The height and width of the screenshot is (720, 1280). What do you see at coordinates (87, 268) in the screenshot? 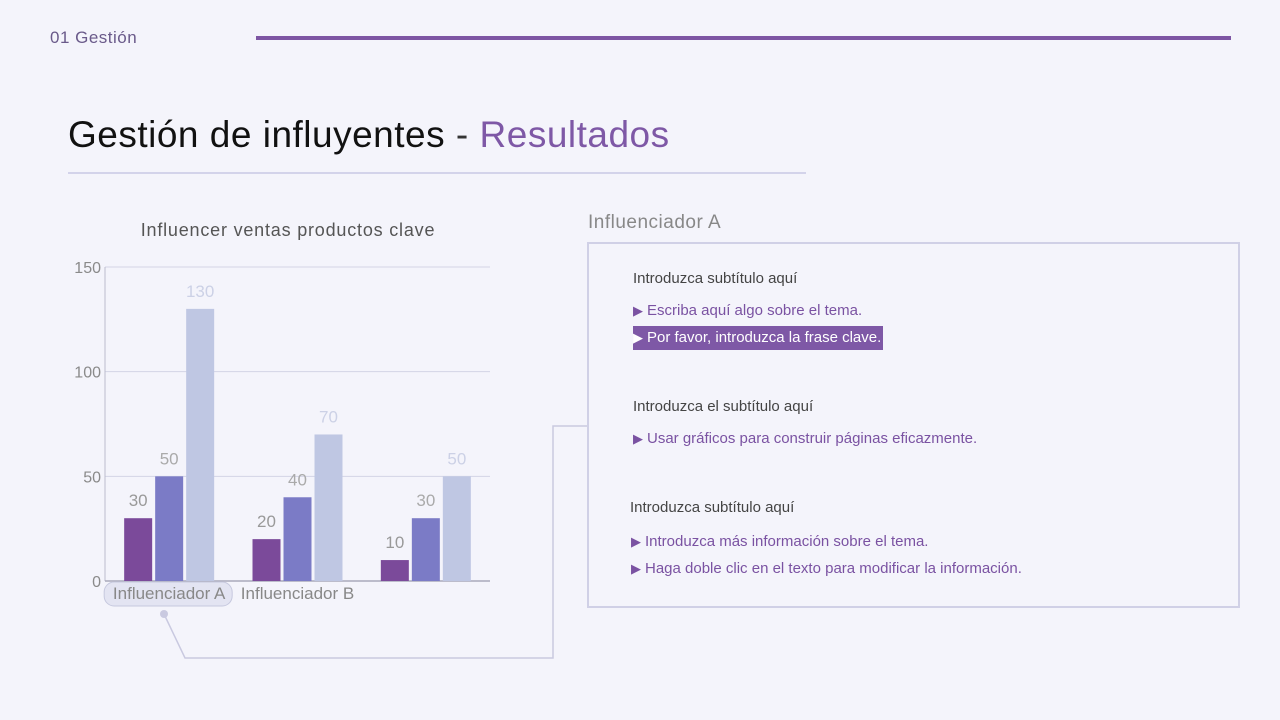
I see `y-tick-label: 150` at bounding box center [87, 268].